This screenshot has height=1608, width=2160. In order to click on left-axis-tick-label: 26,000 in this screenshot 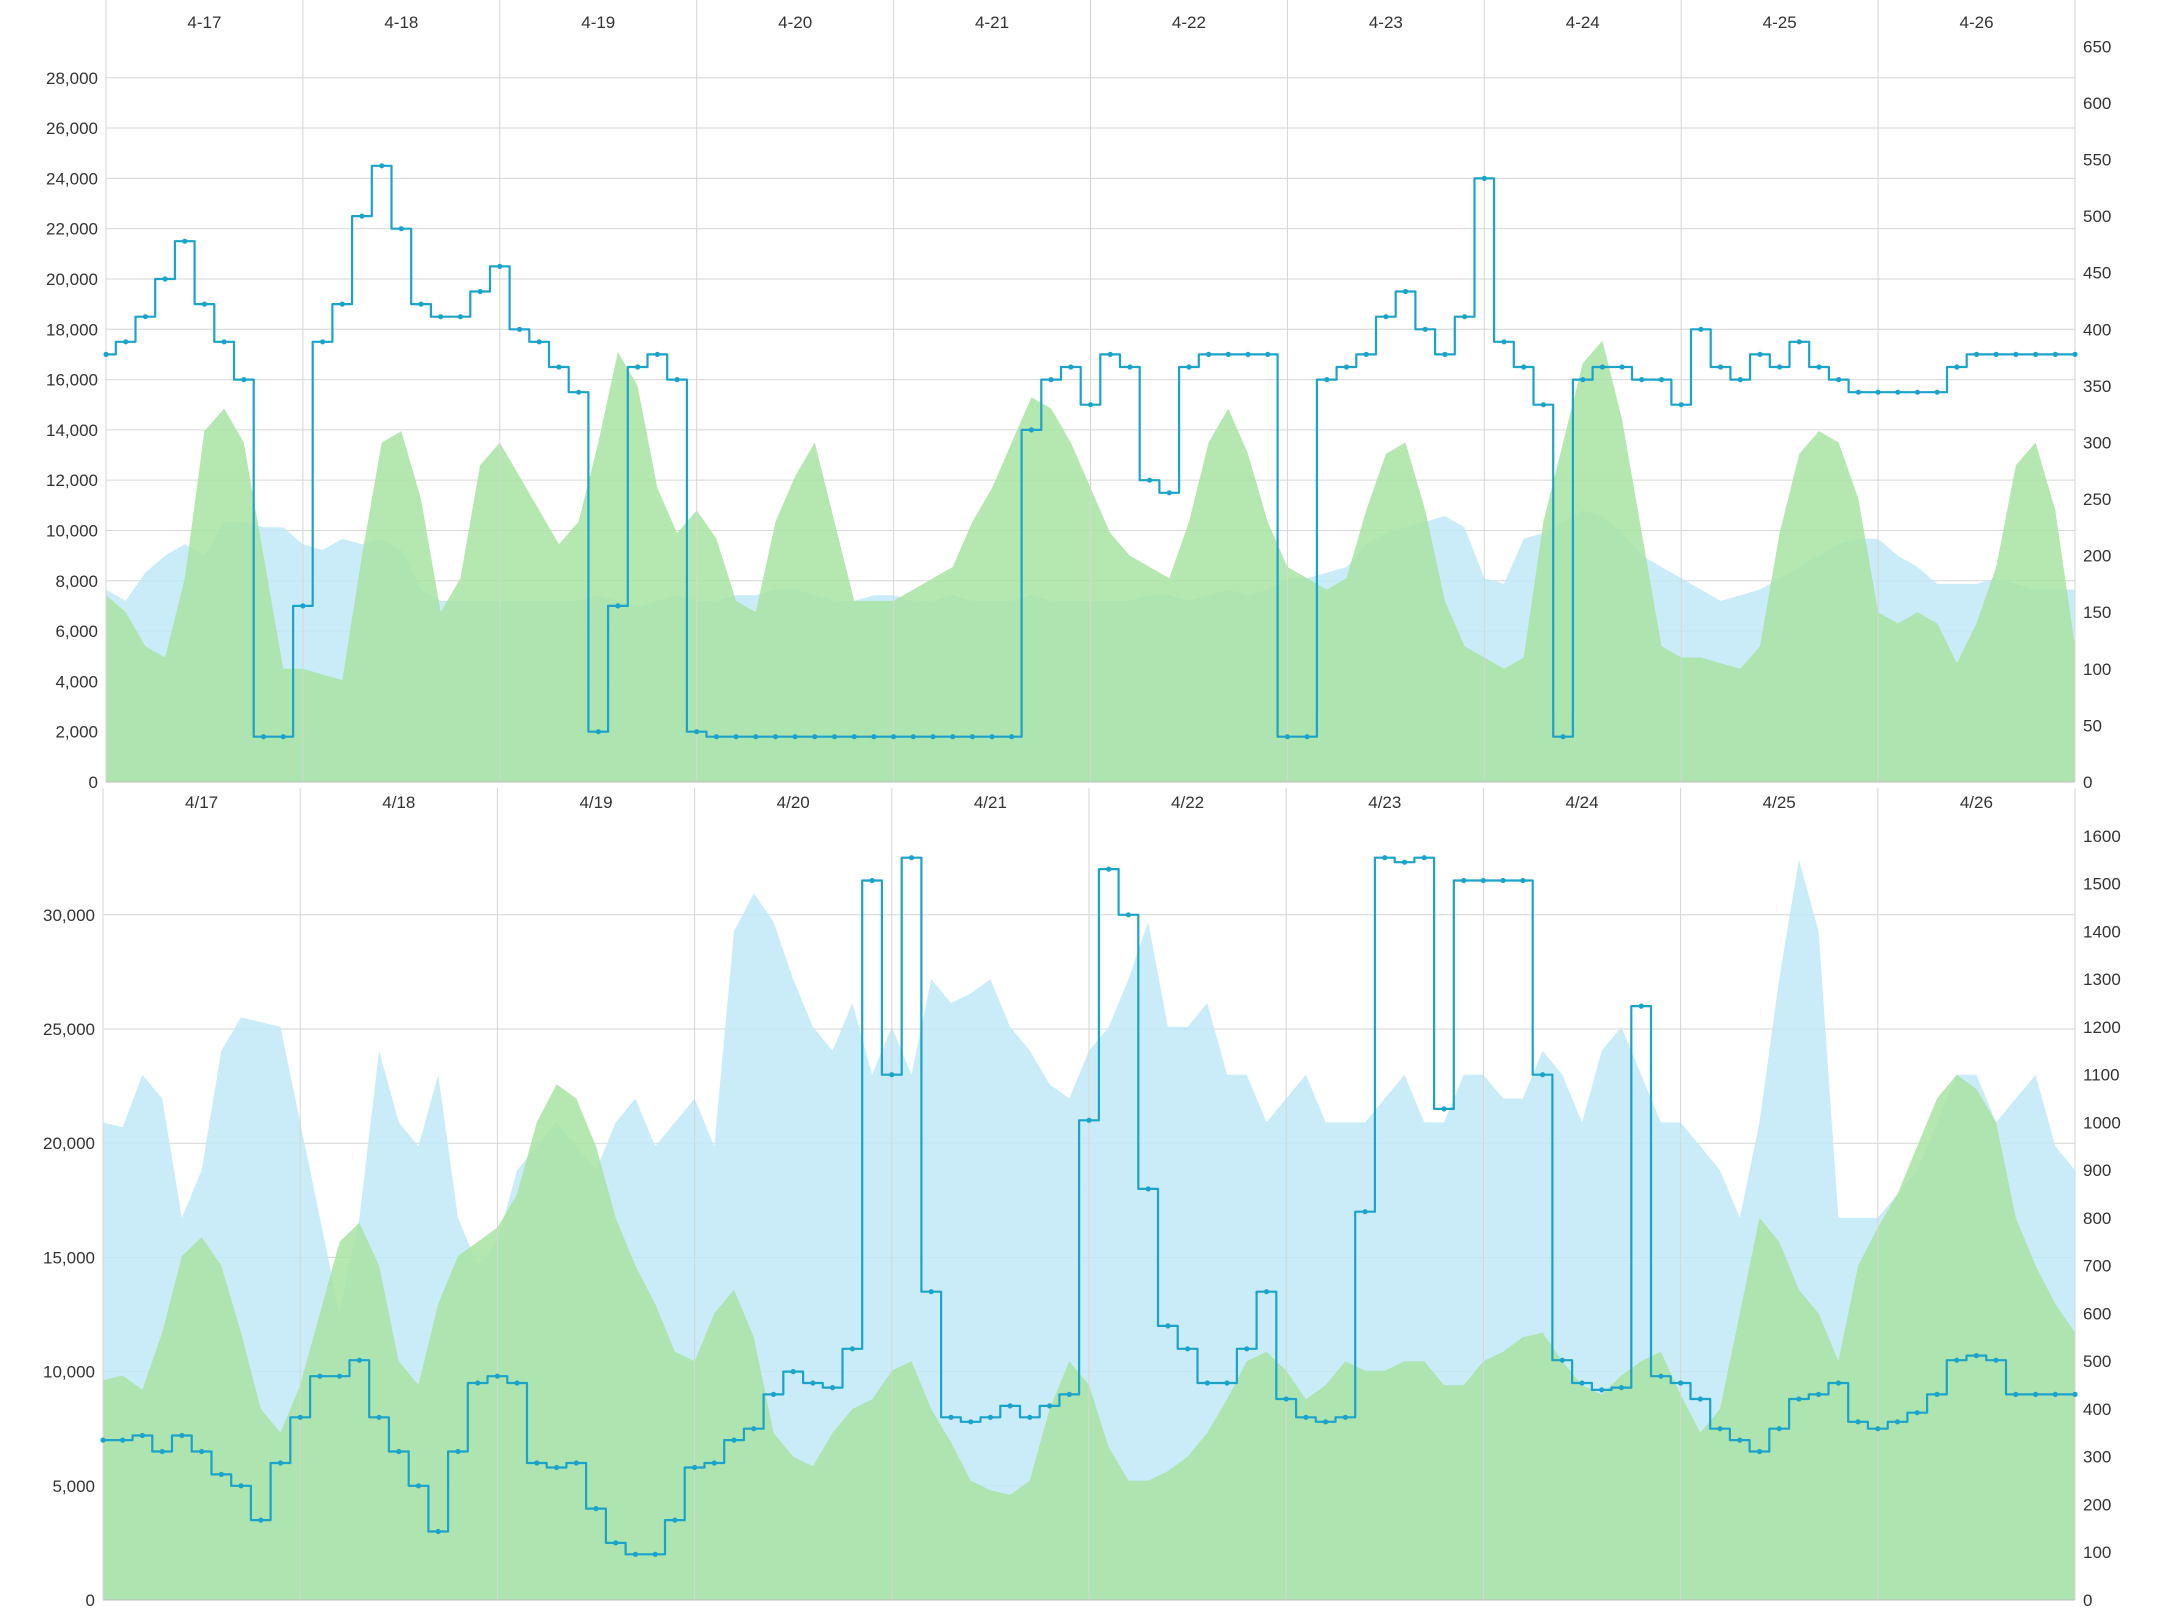, I will do `click(72, 128)`.